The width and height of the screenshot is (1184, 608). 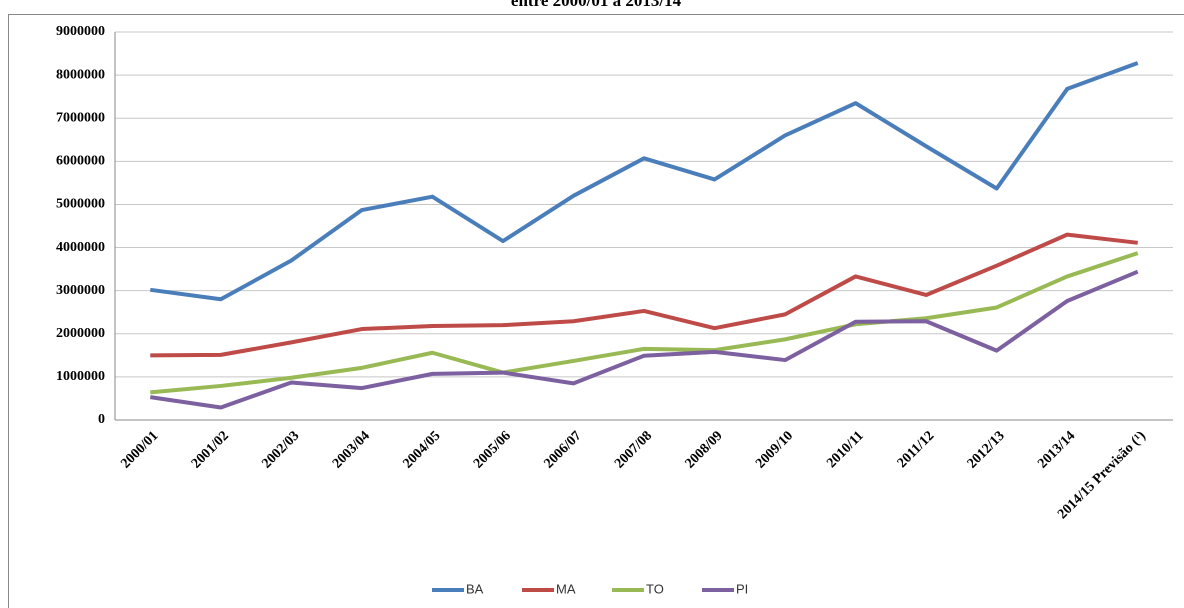 What do you see at coordinates (596, 5) in the screenshot?
I see `chart-title: entre 2000/01 a 2013/14` at bounding box center [596, 5].